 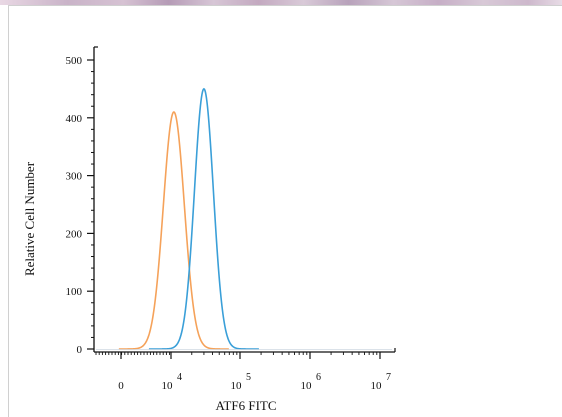 I want to click on x-tick-exponent: 4, so click(x=179, y=377).